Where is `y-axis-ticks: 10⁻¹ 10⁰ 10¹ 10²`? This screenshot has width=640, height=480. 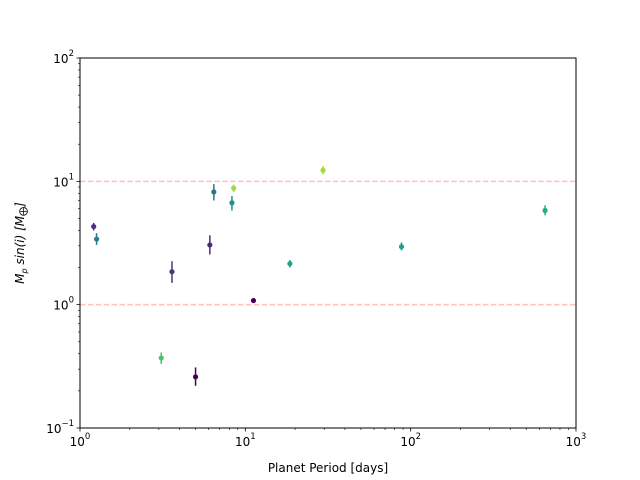 y-axis-ticks: 10⁻¹ 10⁰ 10¹ 10² is located at coordinates (63, 242).